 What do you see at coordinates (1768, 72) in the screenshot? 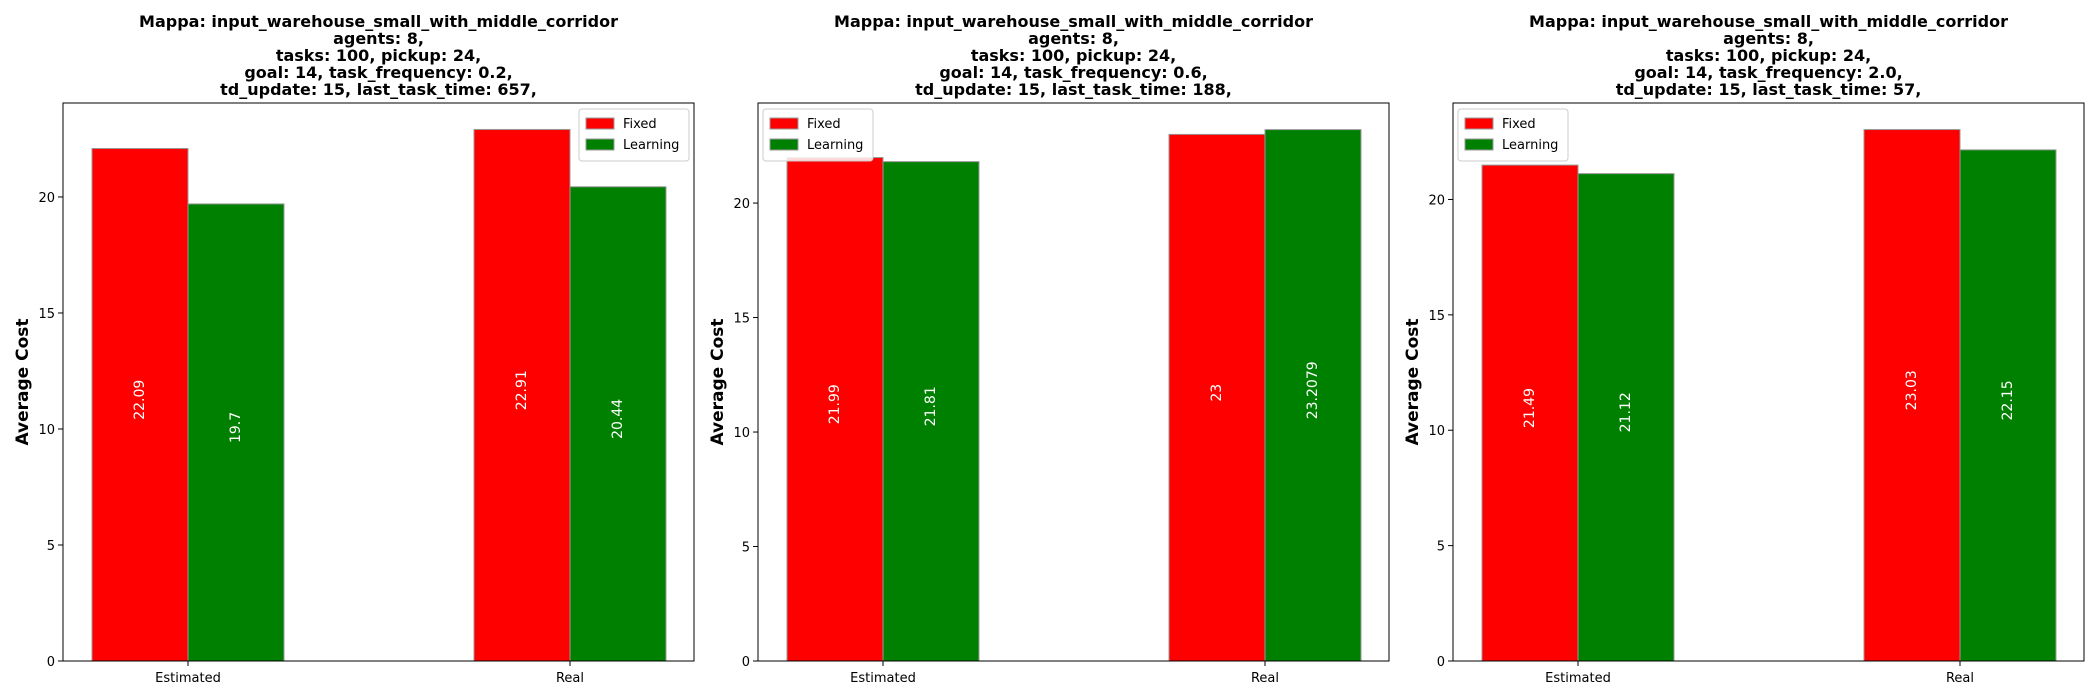
I see `chart-title-line: goal: 14, task_frequency: 2.0,` at bounding box center [1768, 72].